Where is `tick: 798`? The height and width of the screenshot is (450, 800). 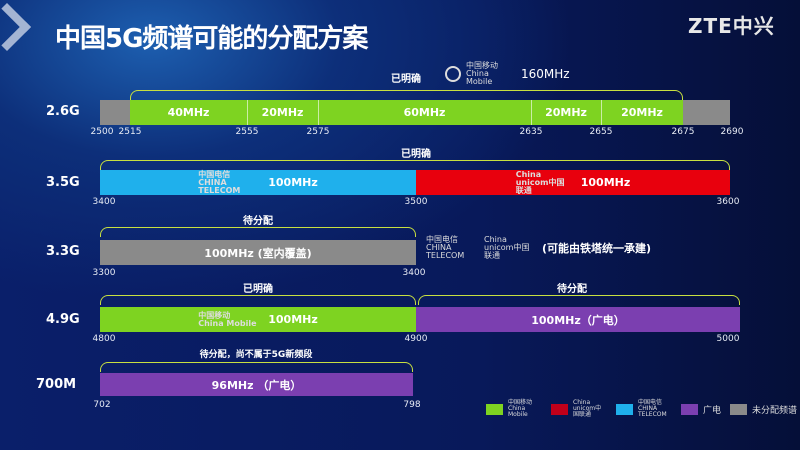 tick: 798 is located at coordinates (412, 405).